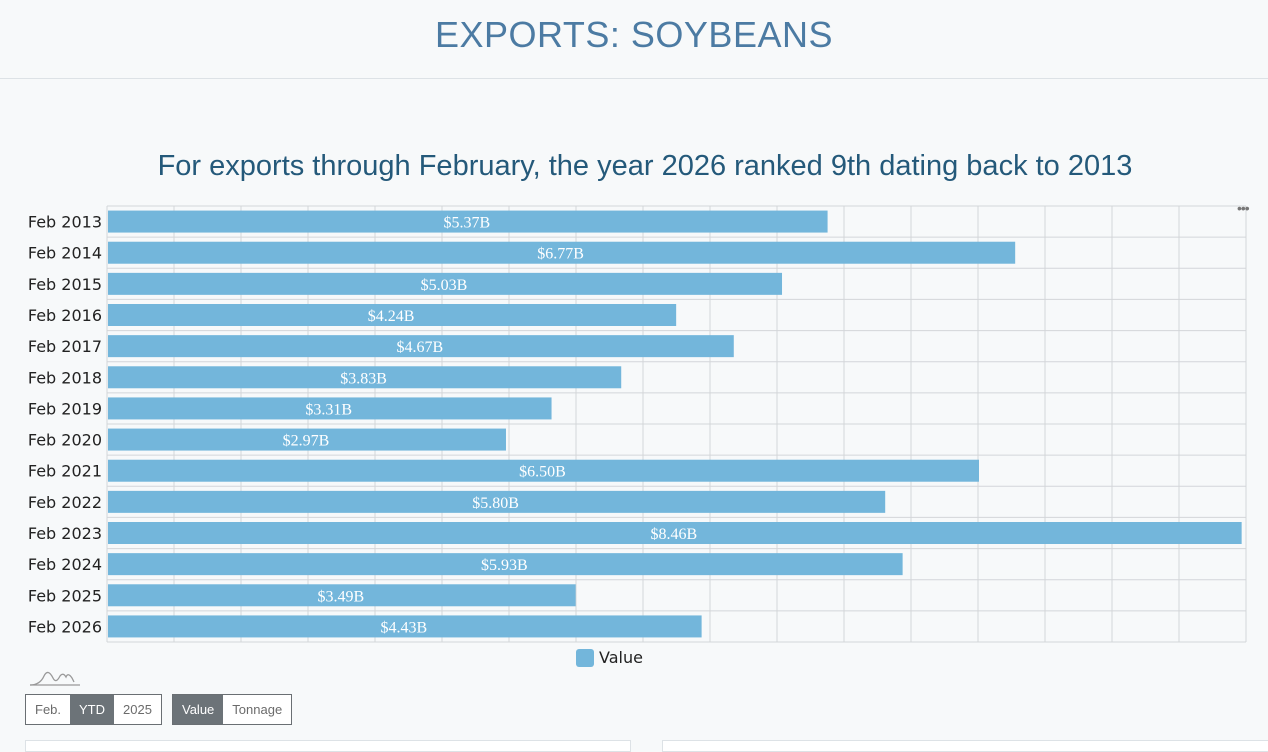  What do you see at coordinates (328, 746) in the screenshot?
I see `bottom-panel-left` at bounding box center [328, 746].